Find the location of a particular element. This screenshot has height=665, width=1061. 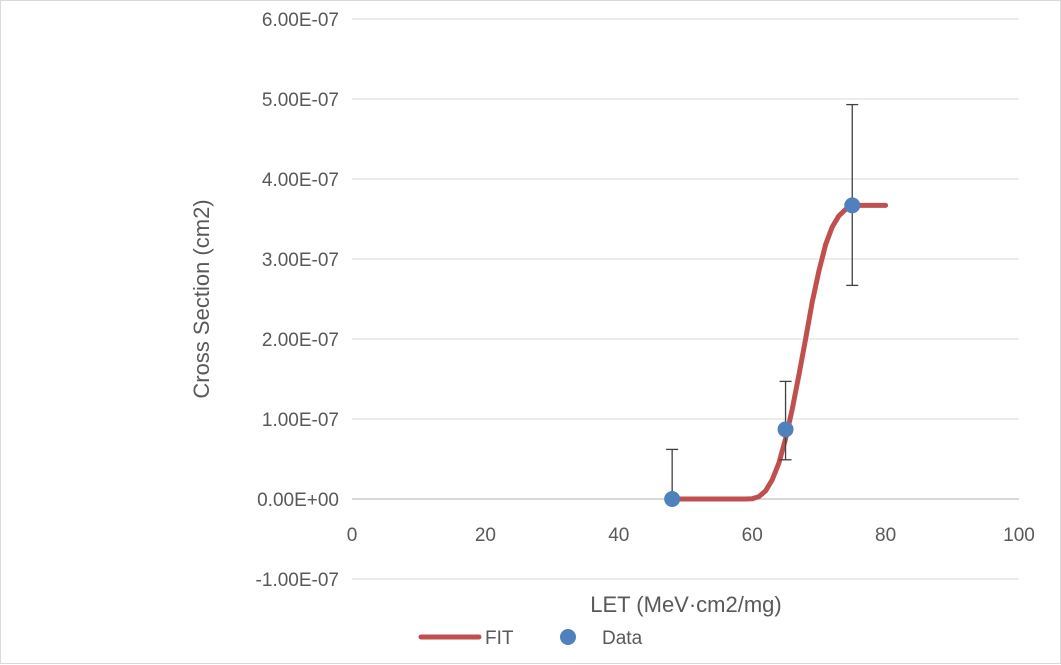

x-tick-label: 100 is located at coordinates (1019, 535).